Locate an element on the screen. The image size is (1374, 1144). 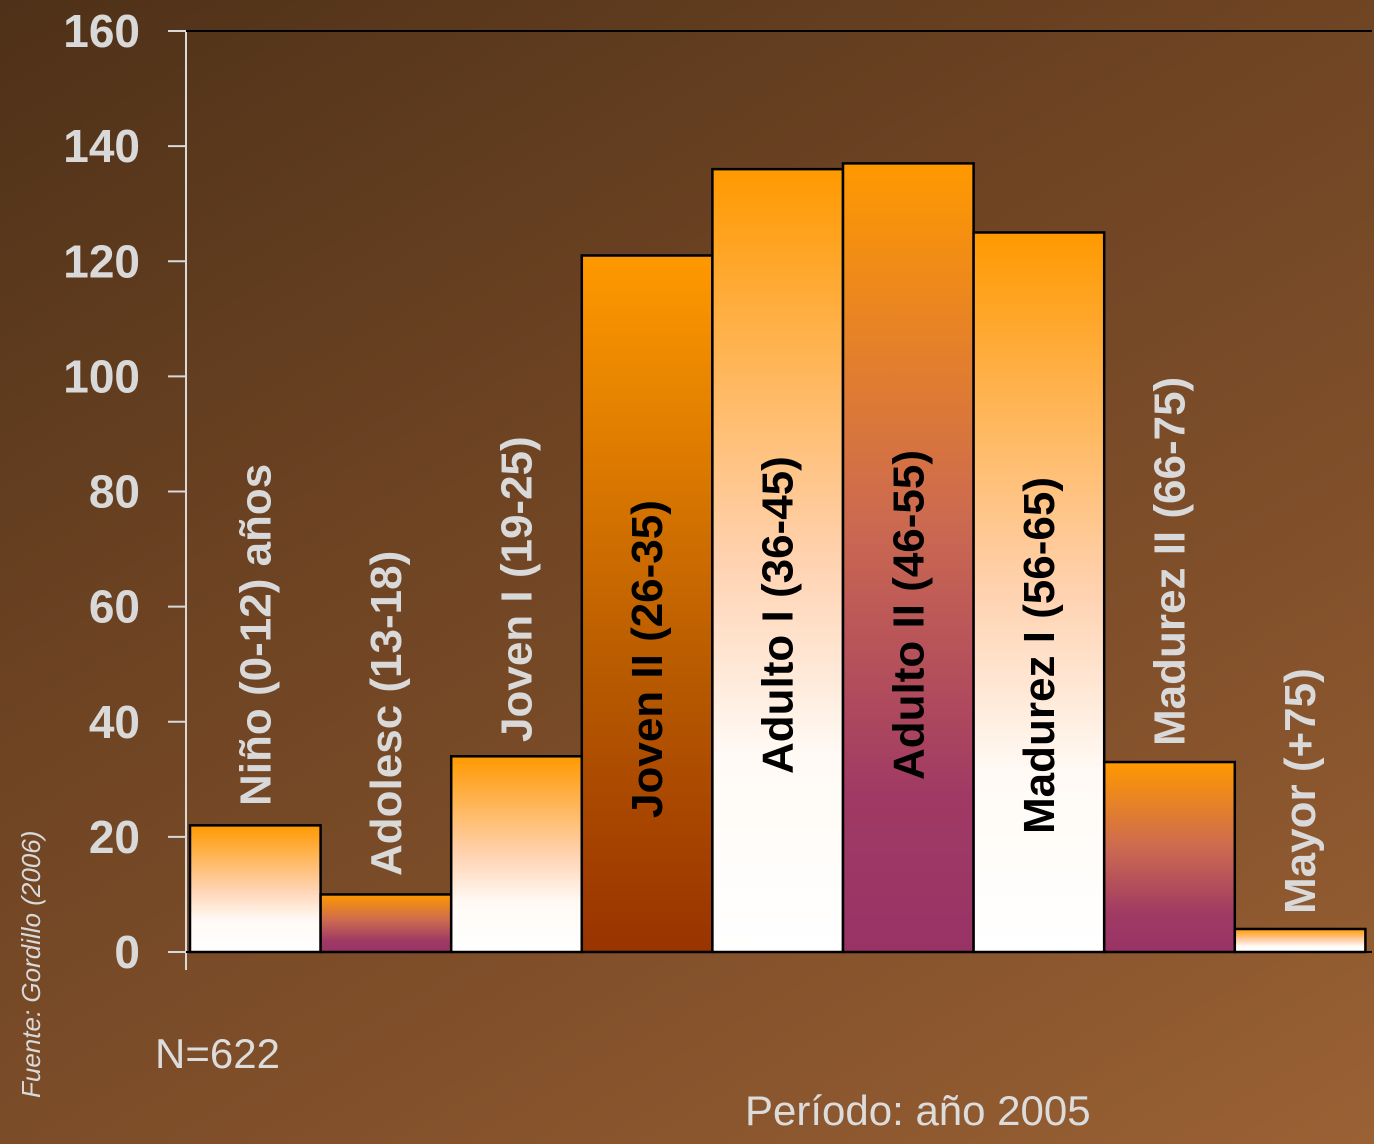
y-tick-label: 40 is located at coordinates (114, 722).